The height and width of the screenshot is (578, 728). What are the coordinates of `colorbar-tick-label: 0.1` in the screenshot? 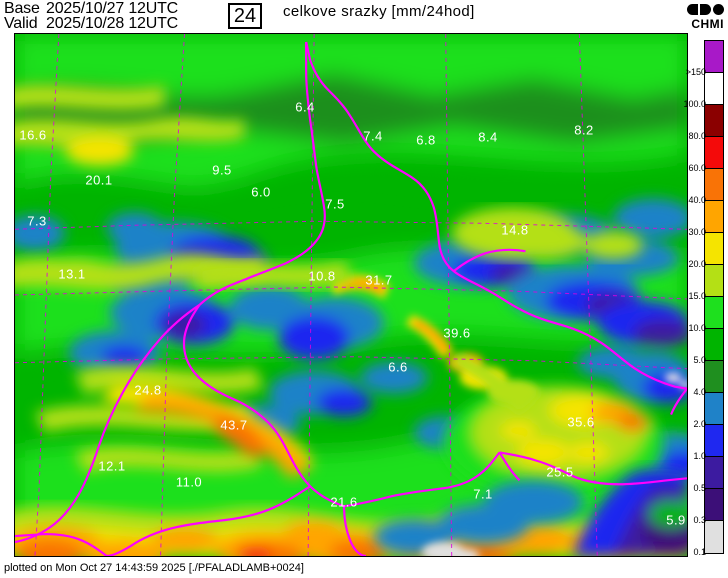 It's located at (699, 552).